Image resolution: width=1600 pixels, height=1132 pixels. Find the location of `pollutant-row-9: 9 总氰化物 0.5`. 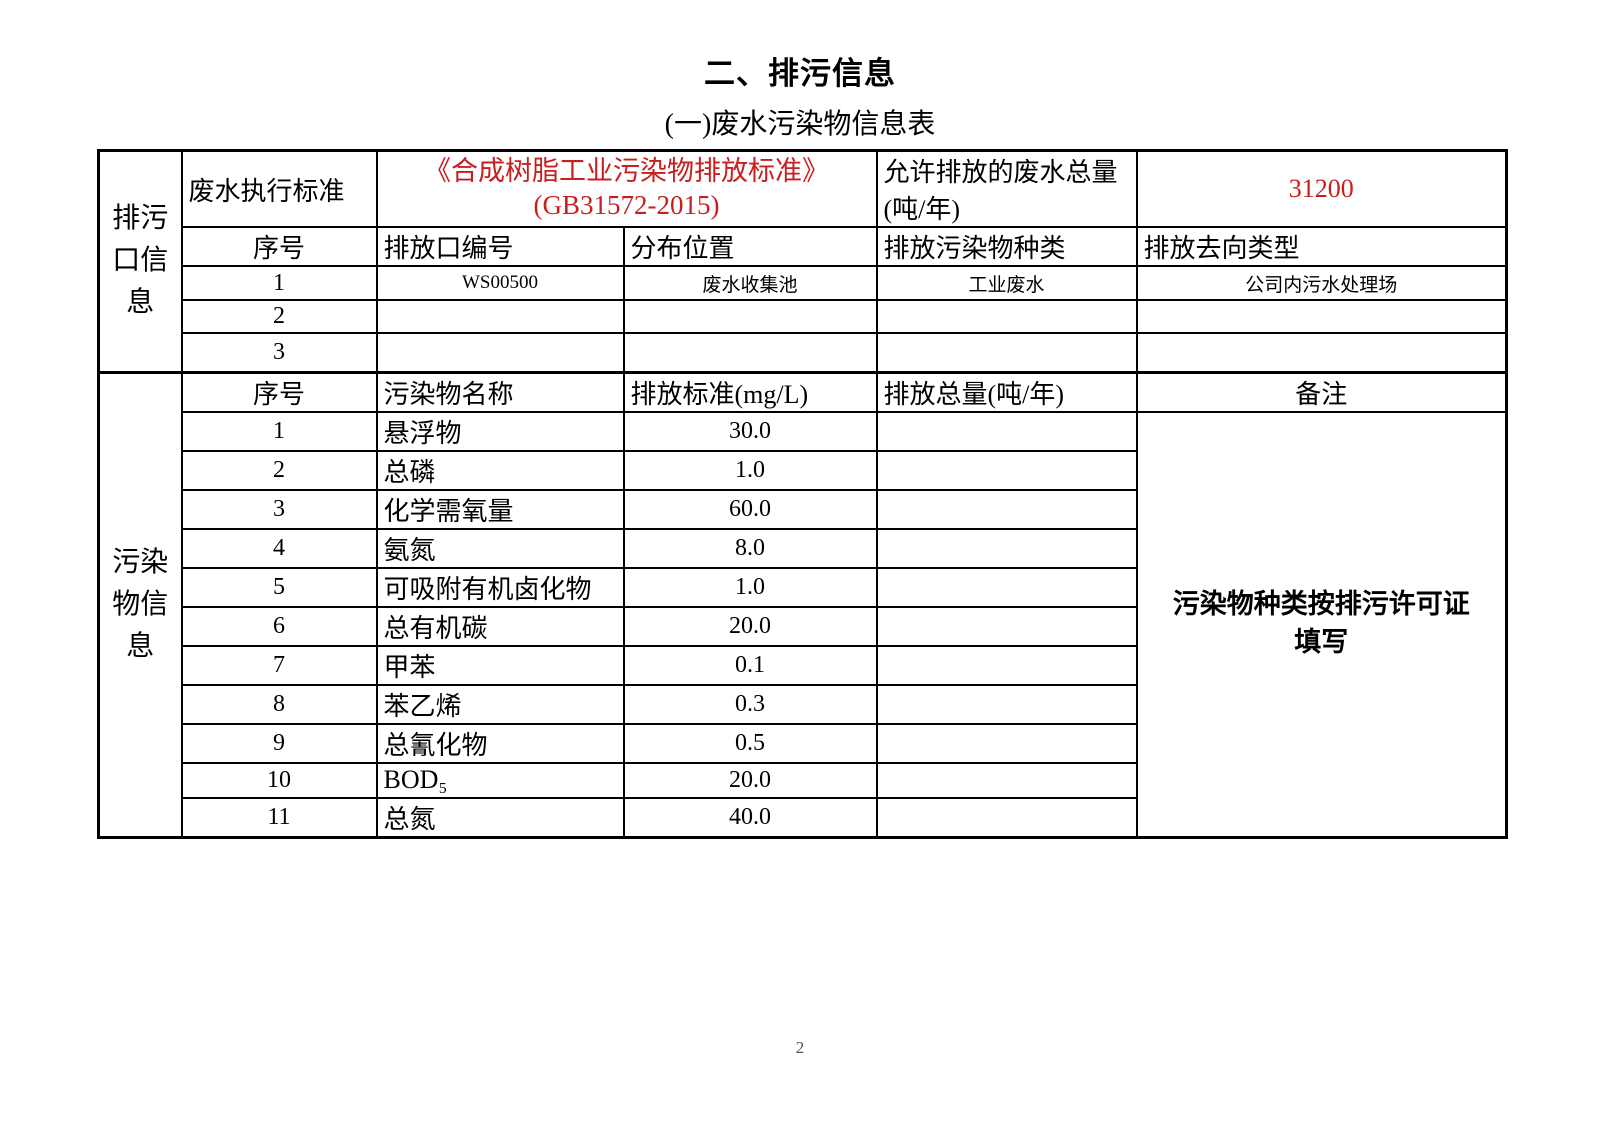

pollutant-row-9: 9 总氰化物 0.5 is located at coordinates (803, 743).